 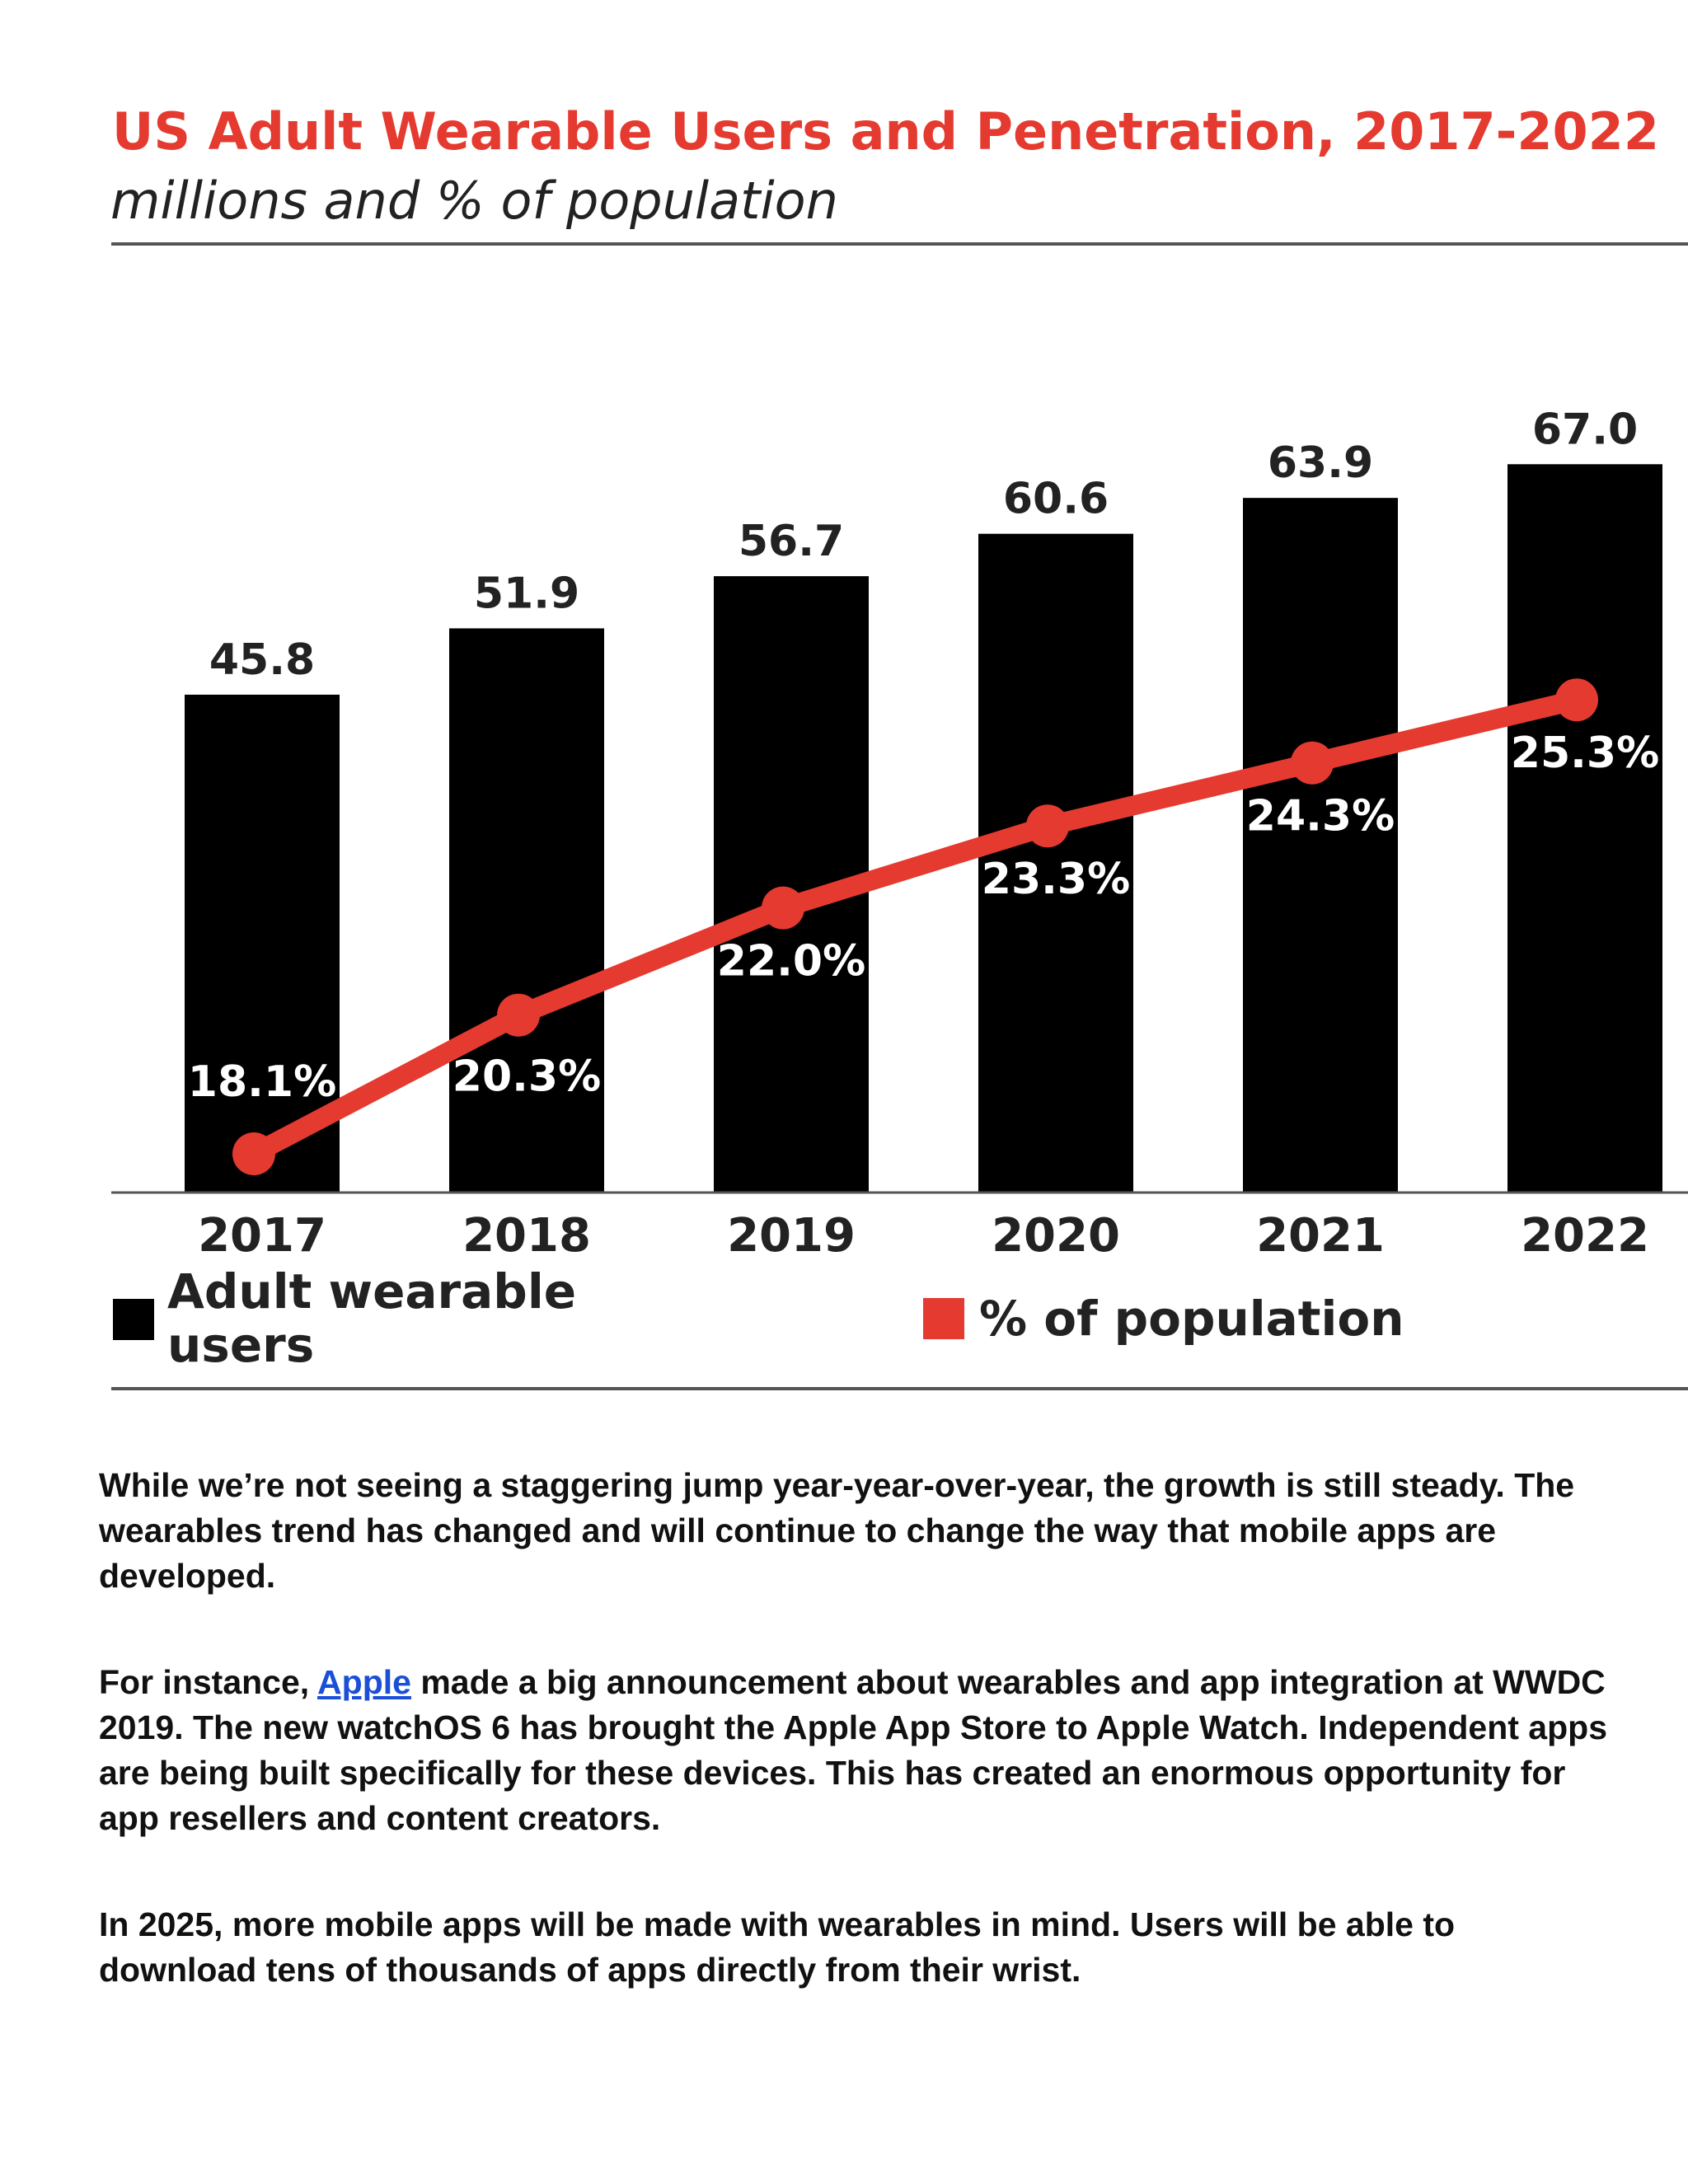 What do you see at coordinates (1312, 763) in the screenshot?
I see `population-point-2021` at bounding box center [1312, 763].